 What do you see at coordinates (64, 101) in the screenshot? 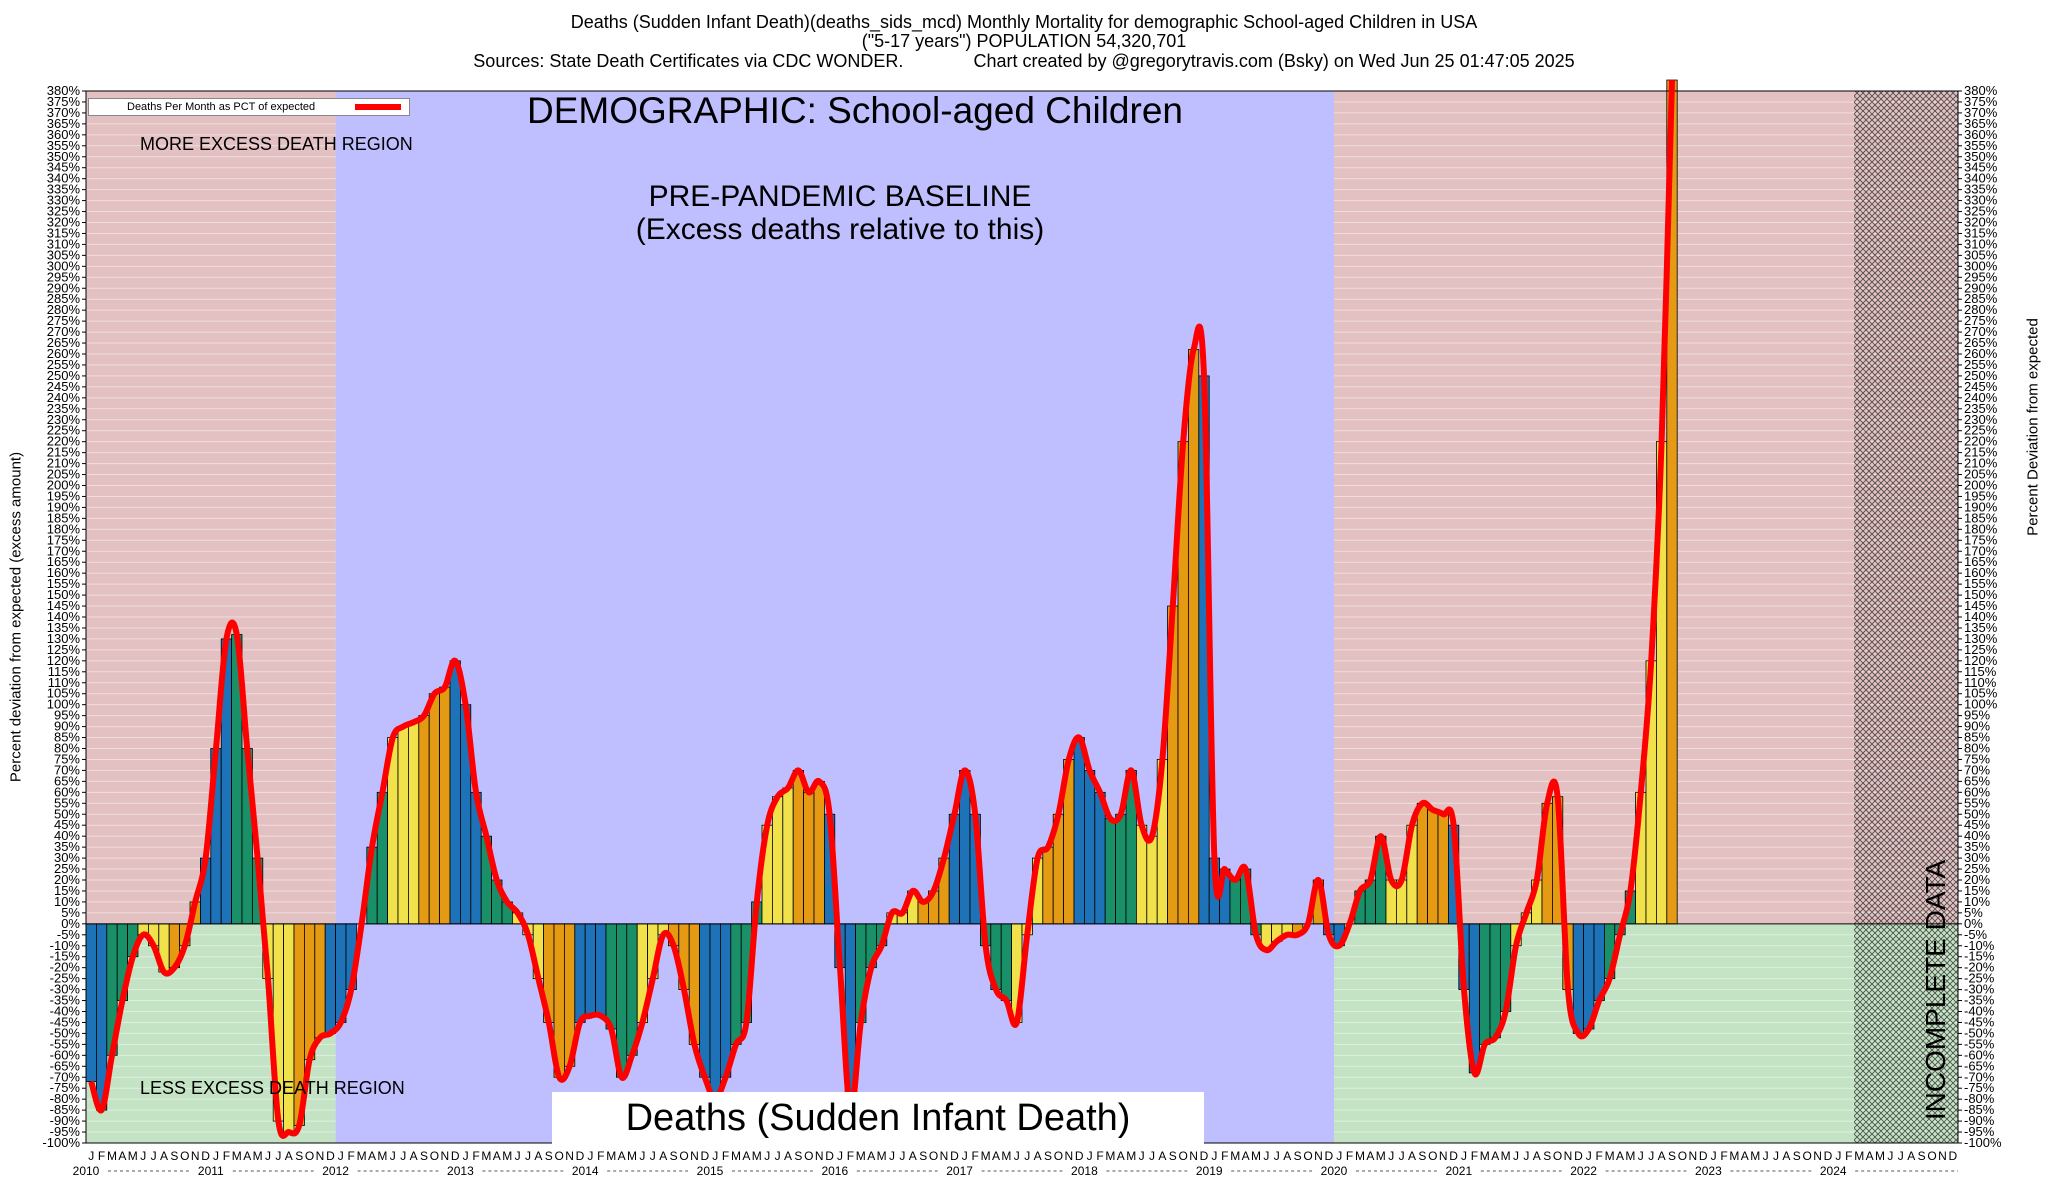
I see `y-tick-label: 375%` at bounding box center [64, 101].